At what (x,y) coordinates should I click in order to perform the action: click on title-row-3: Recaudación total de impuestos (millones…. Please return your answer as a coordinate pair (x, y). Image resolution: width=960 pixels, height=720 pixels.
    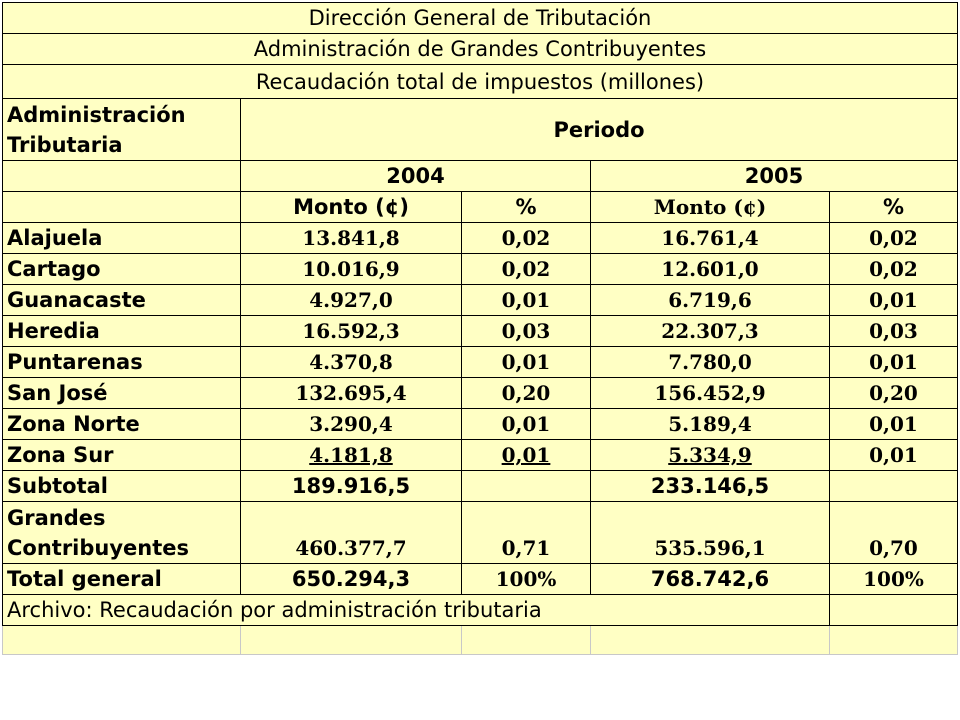
    Looking at the image, I should click on (480, 81).